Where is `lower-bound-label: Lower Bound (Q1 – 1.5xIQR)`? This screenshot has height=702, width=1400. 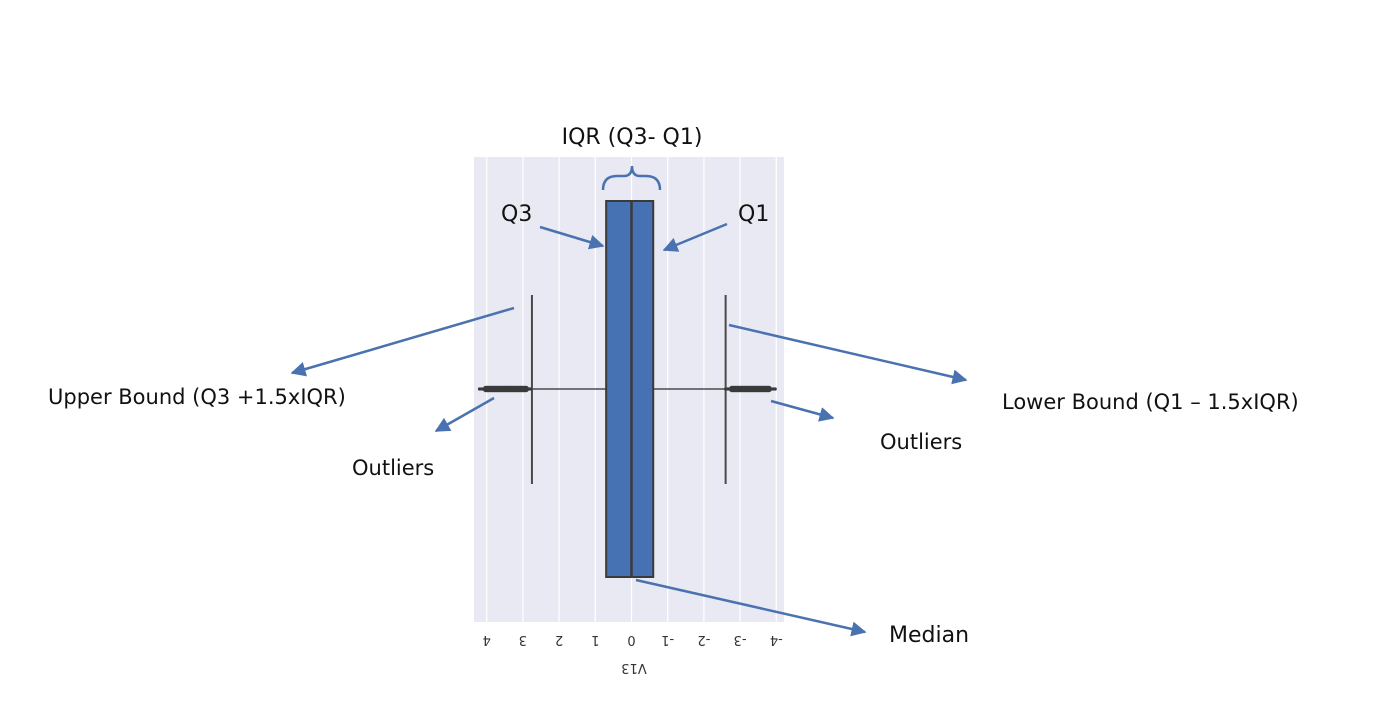 lower-bound-label: Lower Bound (Q1 – 1.5xIQR) is located at coordinates (1150, 402).